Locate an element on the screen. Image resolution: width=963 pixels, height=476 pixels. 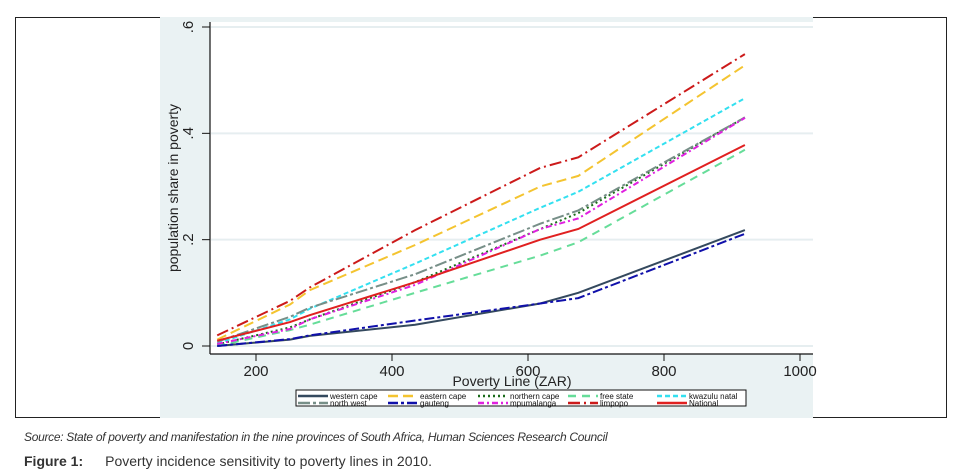
legend-label: free state is located at coordinates (617, 396).